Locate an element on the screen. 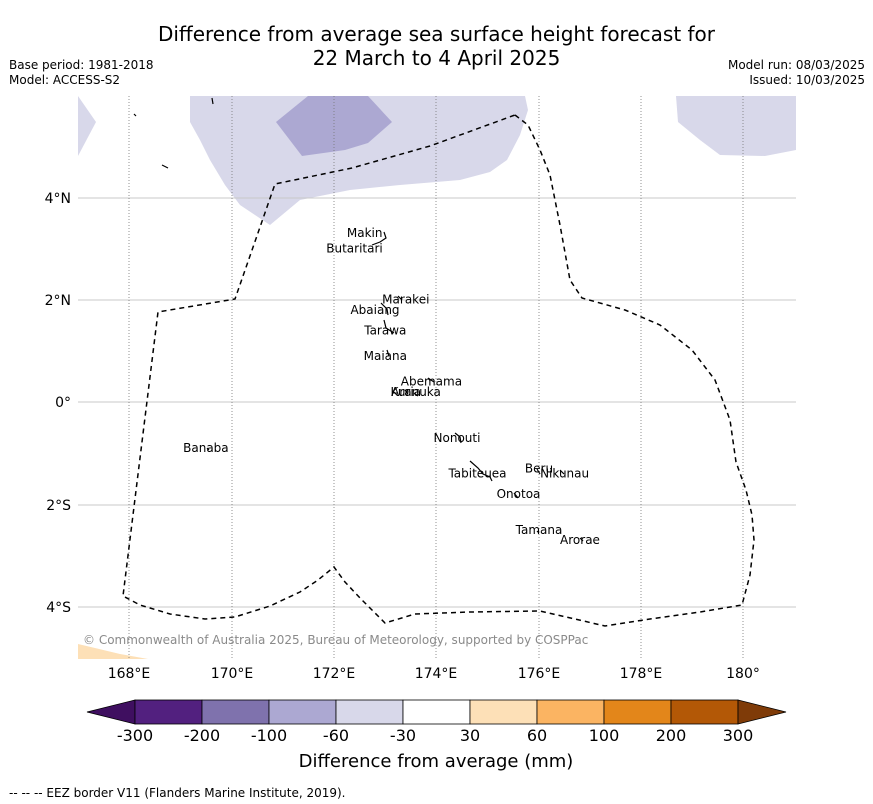 The image size is (873, 804). anomaly-light-purple-north is located at coordinates (359, 160).